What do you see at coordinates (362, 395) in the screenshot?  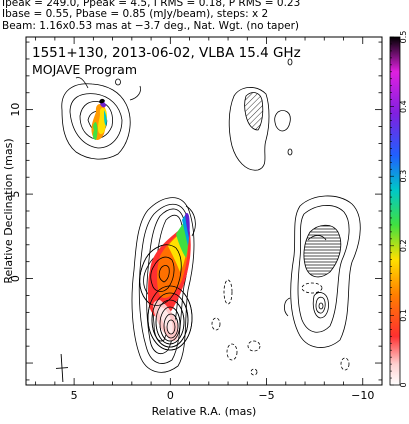 I see `x-tick-label: −10` at bounding box center [362, 395].